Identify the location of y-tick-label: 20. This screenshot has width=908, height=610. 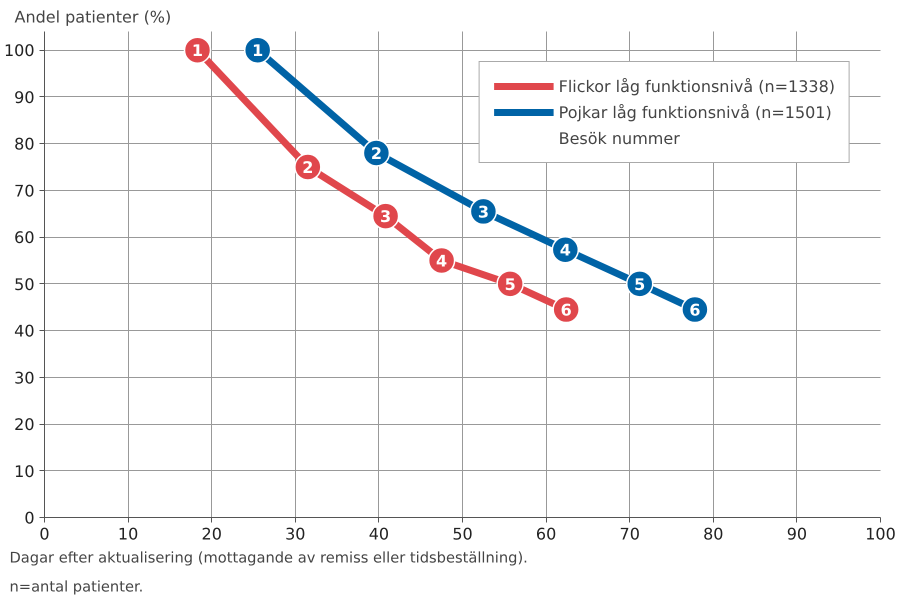
(24, 424).